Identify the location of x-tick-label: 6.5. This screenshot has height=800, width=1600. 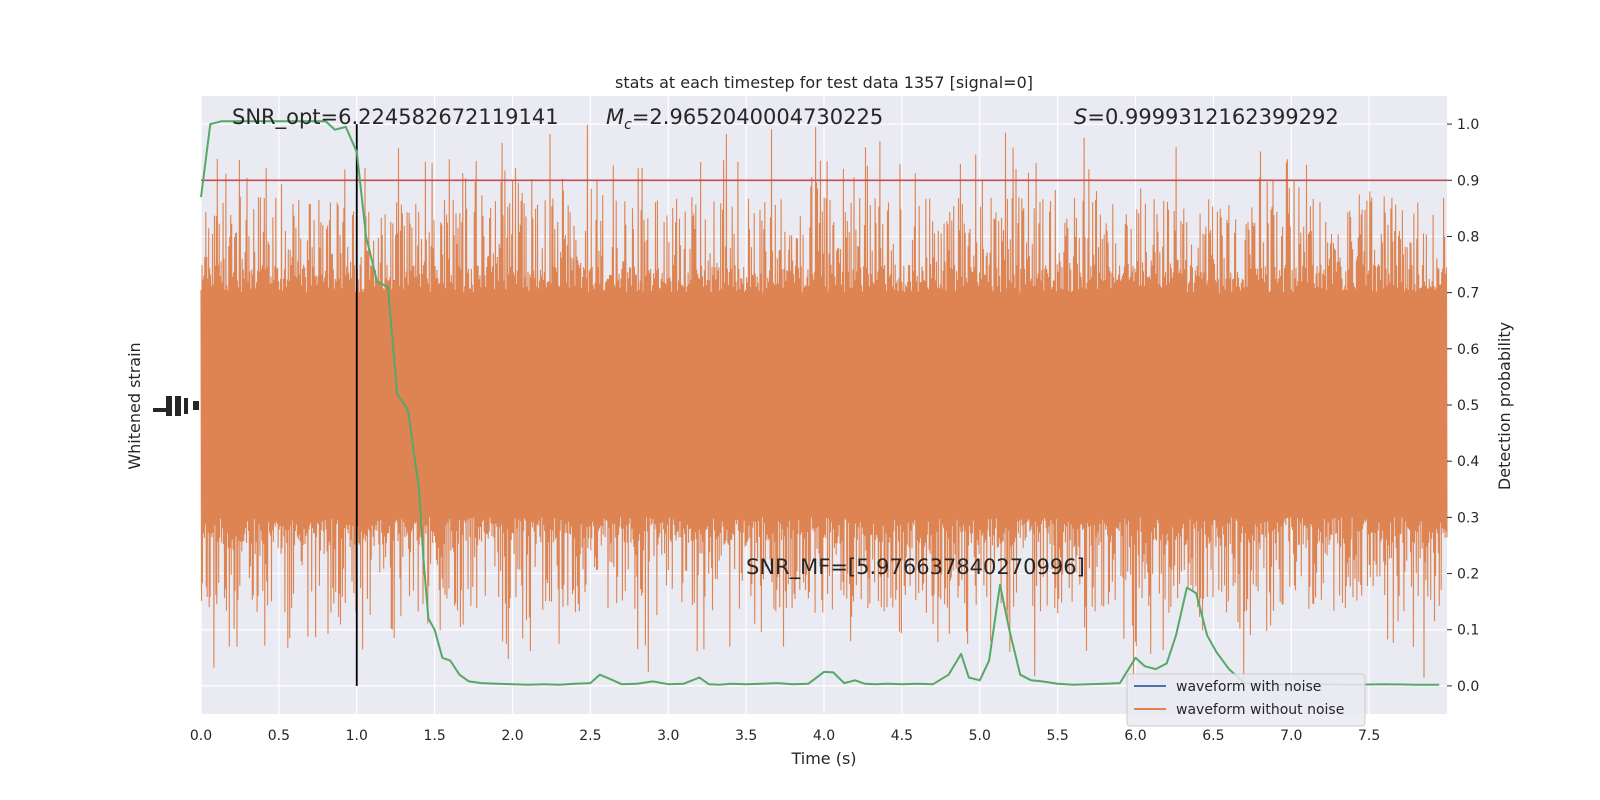
(1213, 736).